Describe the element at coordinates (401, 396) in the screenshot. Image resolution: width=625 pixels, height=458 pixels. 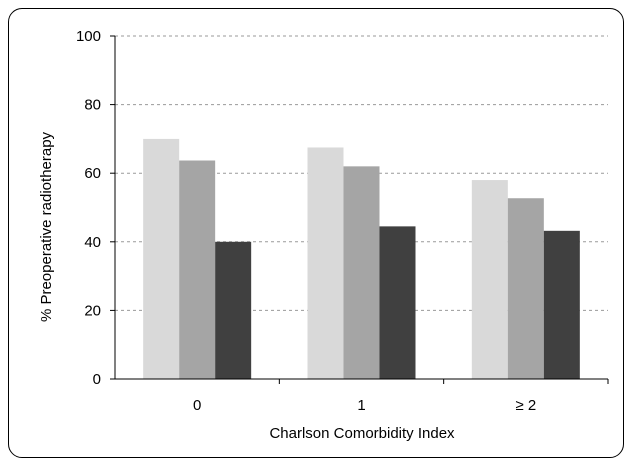
I see `x-axis-ticks: 0 1 ≥ 2` at that location.